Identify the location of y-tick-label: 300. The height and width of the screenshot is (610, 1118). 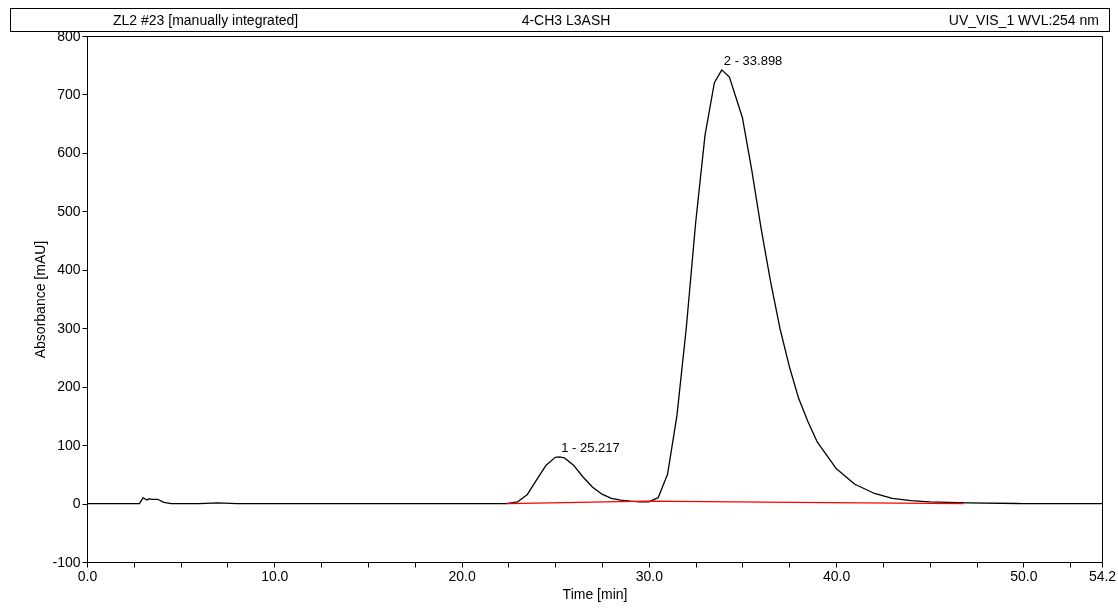
(69, 327).